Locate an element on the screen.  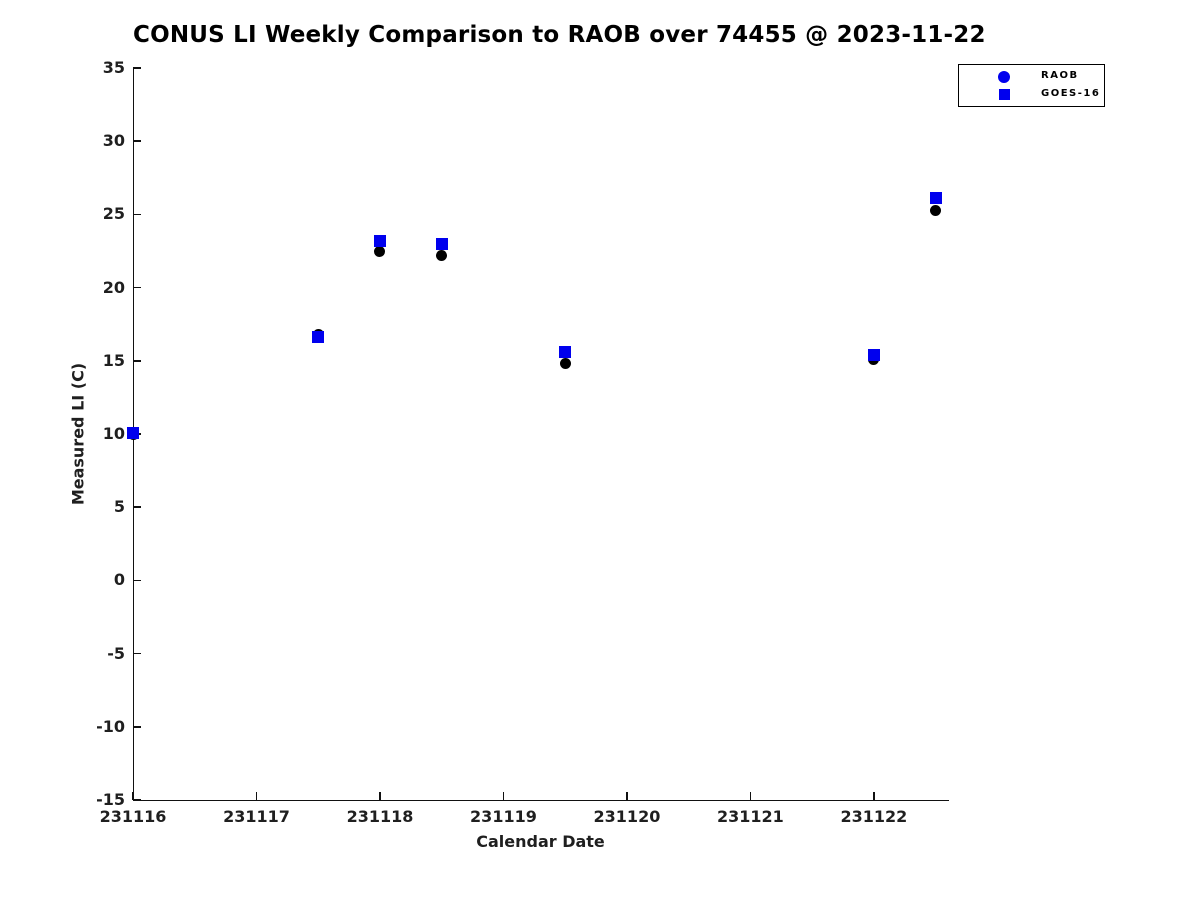
x-tick-label: 231118 is located at coordinates (380, 816).